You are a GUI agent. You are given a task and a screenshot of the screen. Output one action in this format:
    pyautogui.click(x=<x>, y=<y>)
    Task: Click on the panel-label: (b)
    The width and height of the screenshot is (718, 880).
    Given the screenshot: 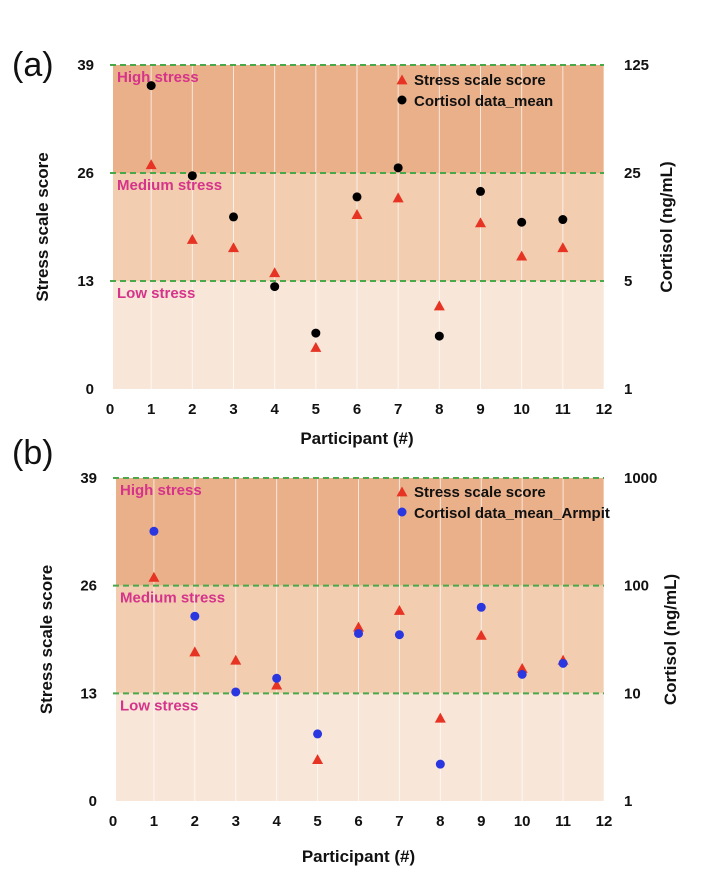 What is the action you would take?
    pyautogui.click(x=33, y=453)
    